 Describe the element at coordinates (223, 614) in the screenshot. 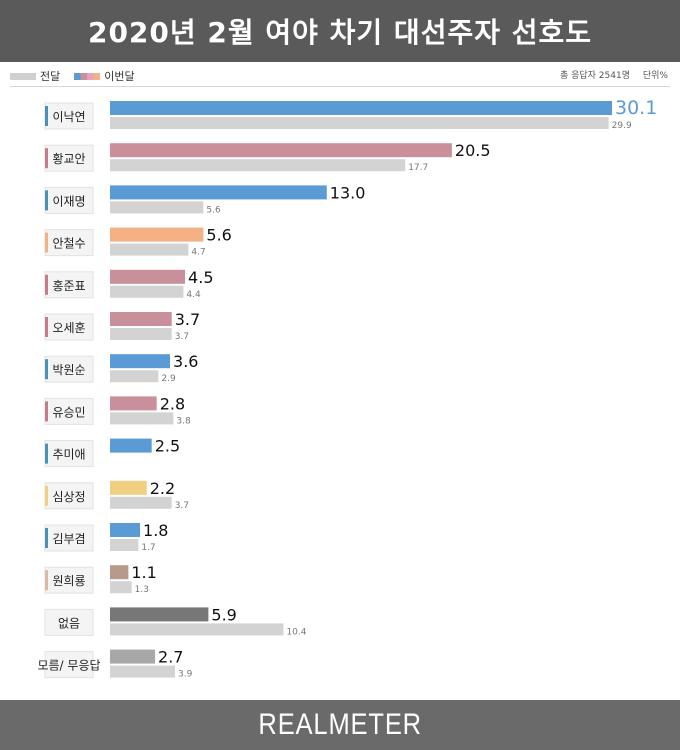

I see `bar-current-label: 5.9` at that location.